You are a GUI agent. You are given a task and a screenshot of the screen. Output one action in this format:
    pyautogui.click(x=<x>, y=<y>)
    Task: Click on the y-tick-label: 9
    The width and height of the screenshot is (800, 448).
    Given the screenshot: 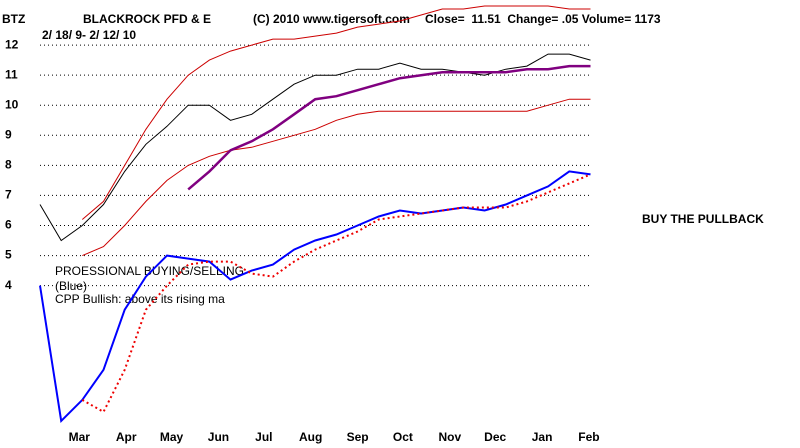 What is the action you would take?
    pyautogui.click(x=8, y=134)
    